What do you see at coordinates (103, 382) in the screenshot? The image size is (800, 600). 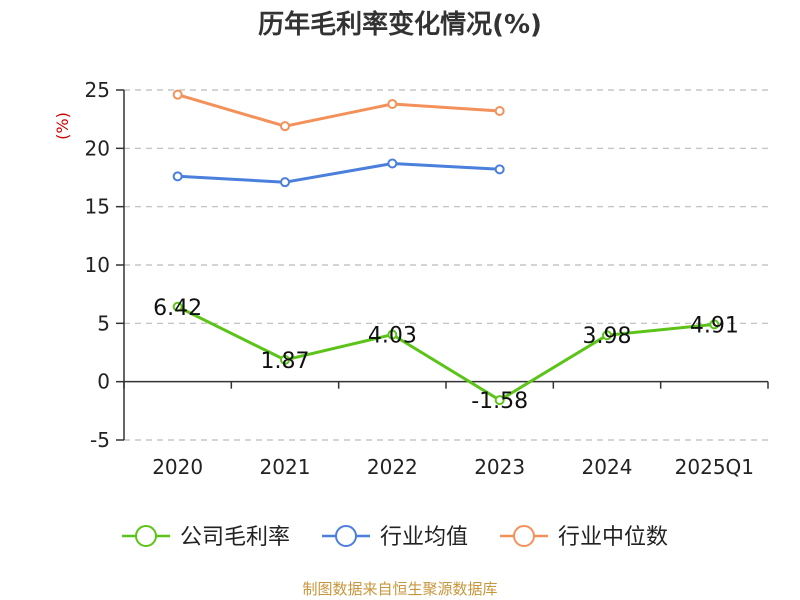 I see `y-tick-label: 0` at bounding box center [103, 382].